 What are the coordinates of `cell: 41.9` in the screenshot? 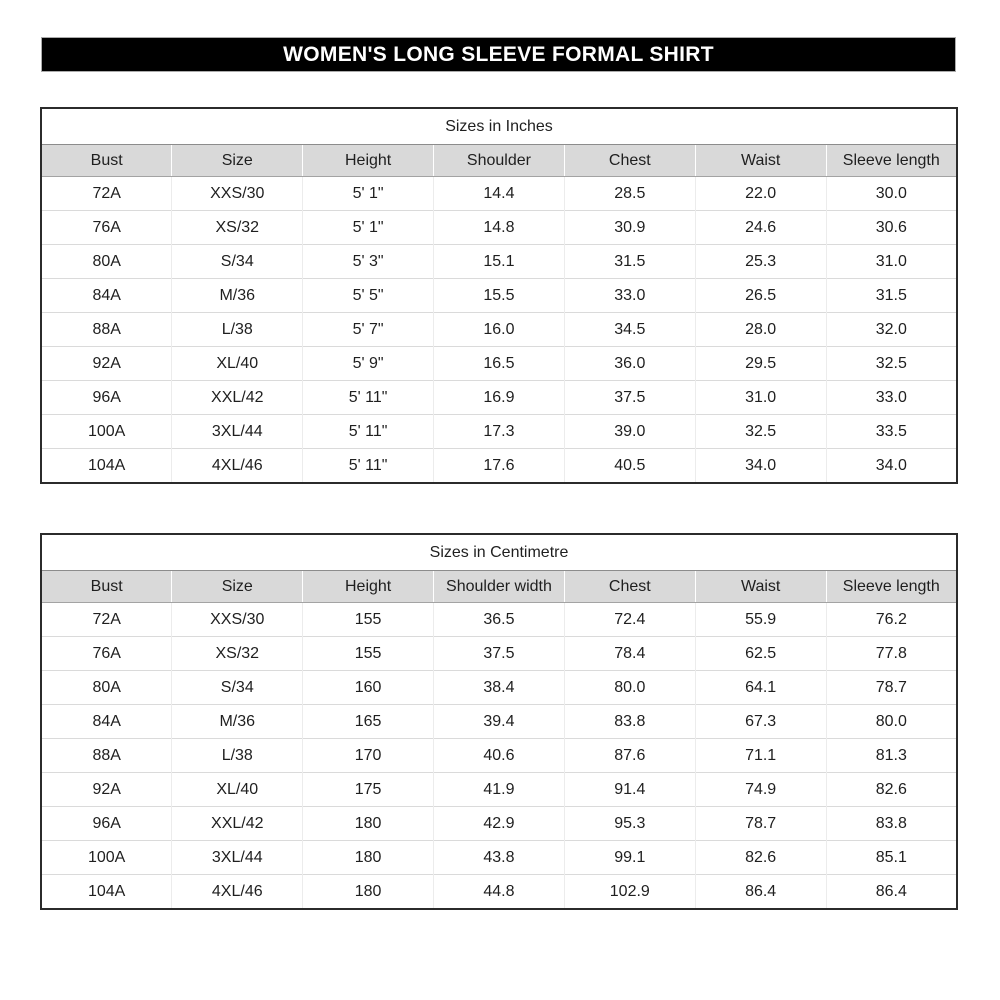 It's located at (499, 789).